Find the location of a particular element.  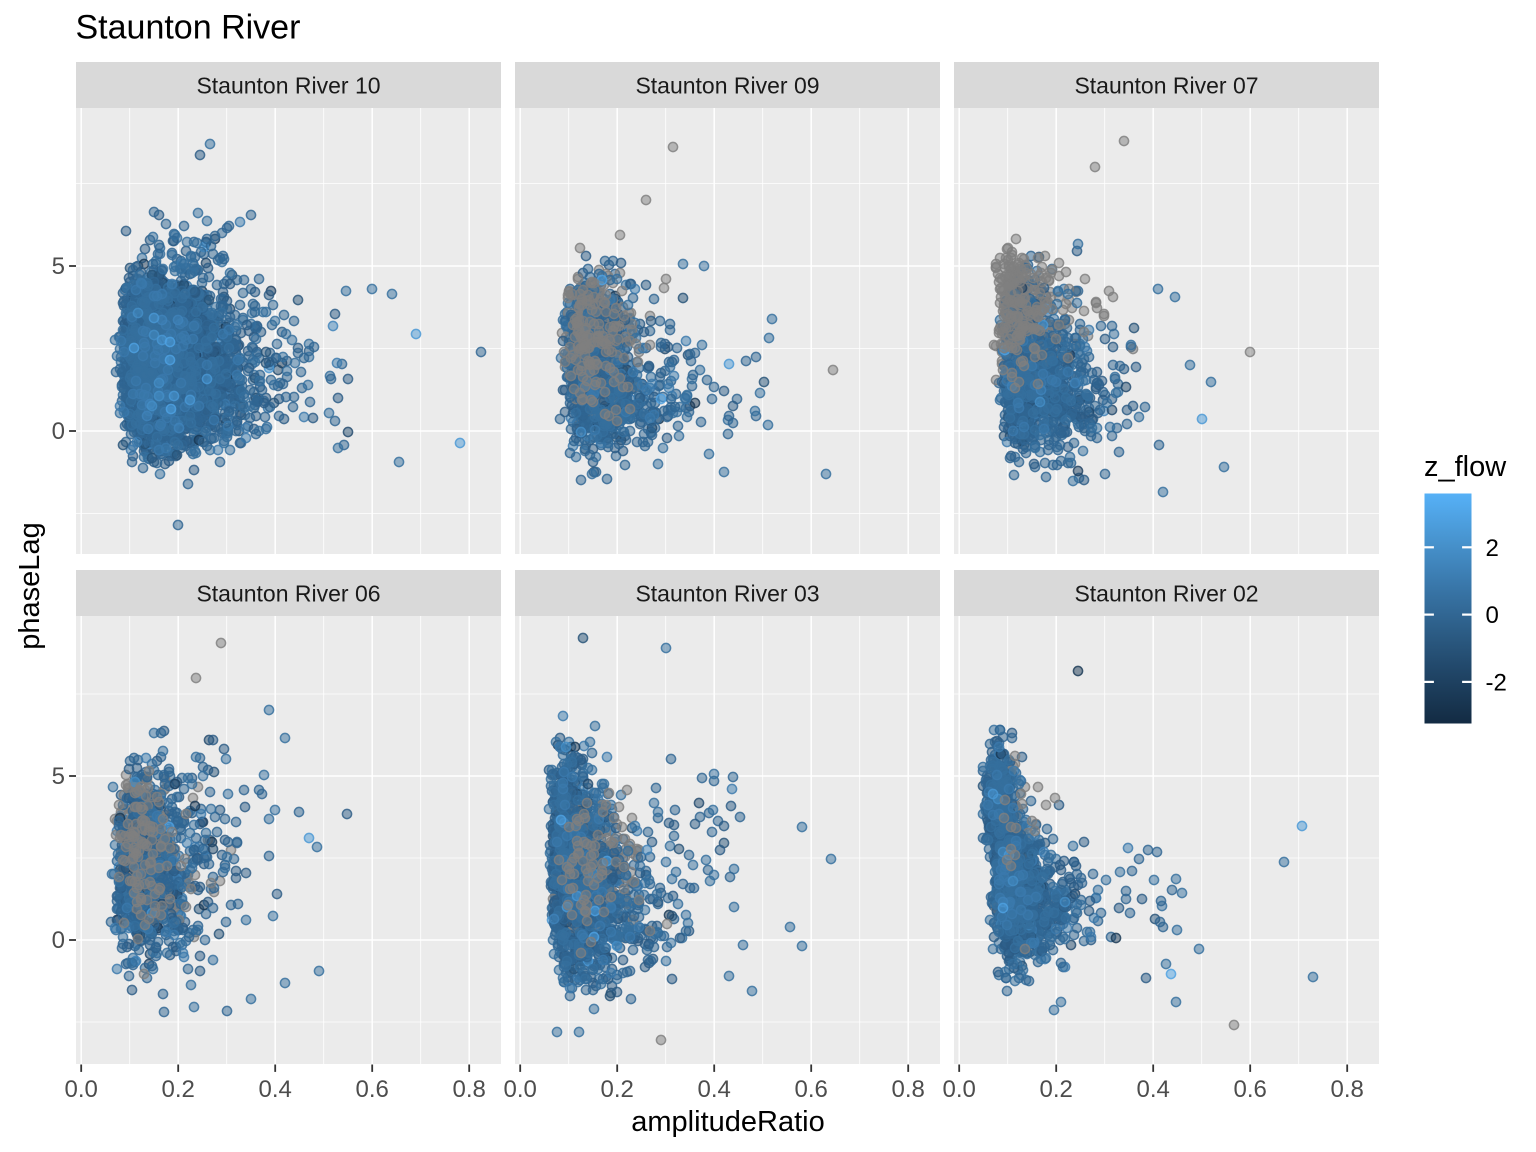

svg-text: Staunton River 02 is located at coordinates (1166, 594).